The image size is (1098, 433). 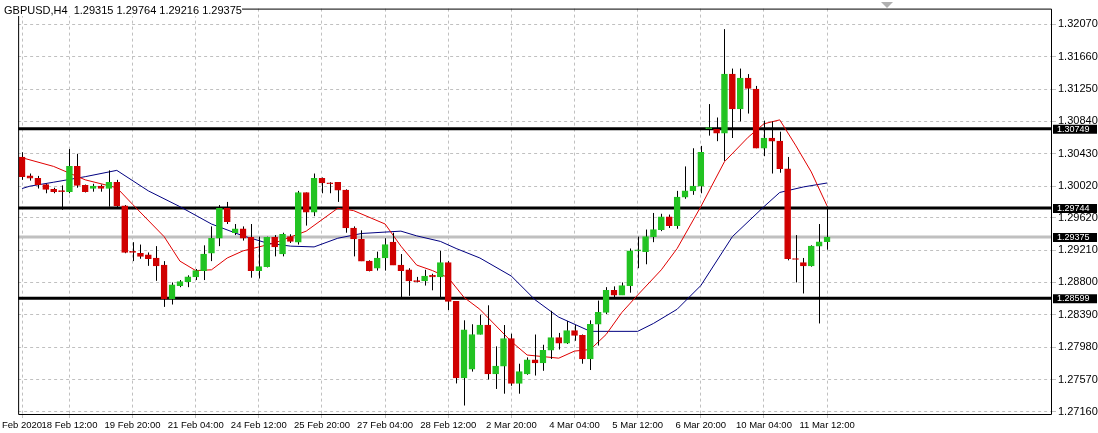 I want to click on x-tick-label: 4 Mar 04:00, so click(x=574, y=425).